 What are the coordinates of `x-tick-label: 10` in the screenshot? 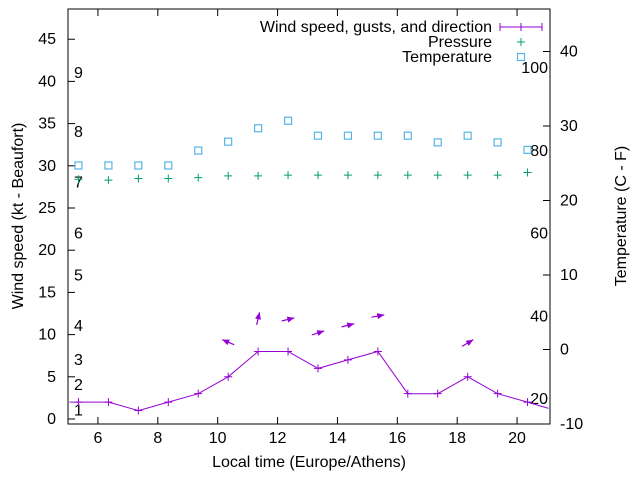 It's located at (218, 438).